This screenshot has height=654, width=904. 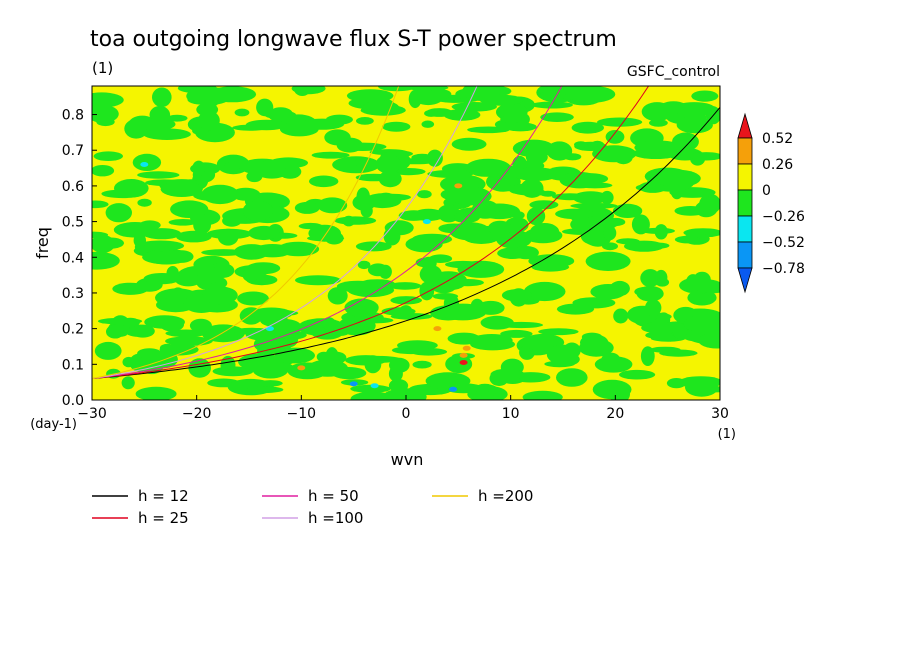 I want to click on y-tick-label: 0.3, so click(x=73, y=294).